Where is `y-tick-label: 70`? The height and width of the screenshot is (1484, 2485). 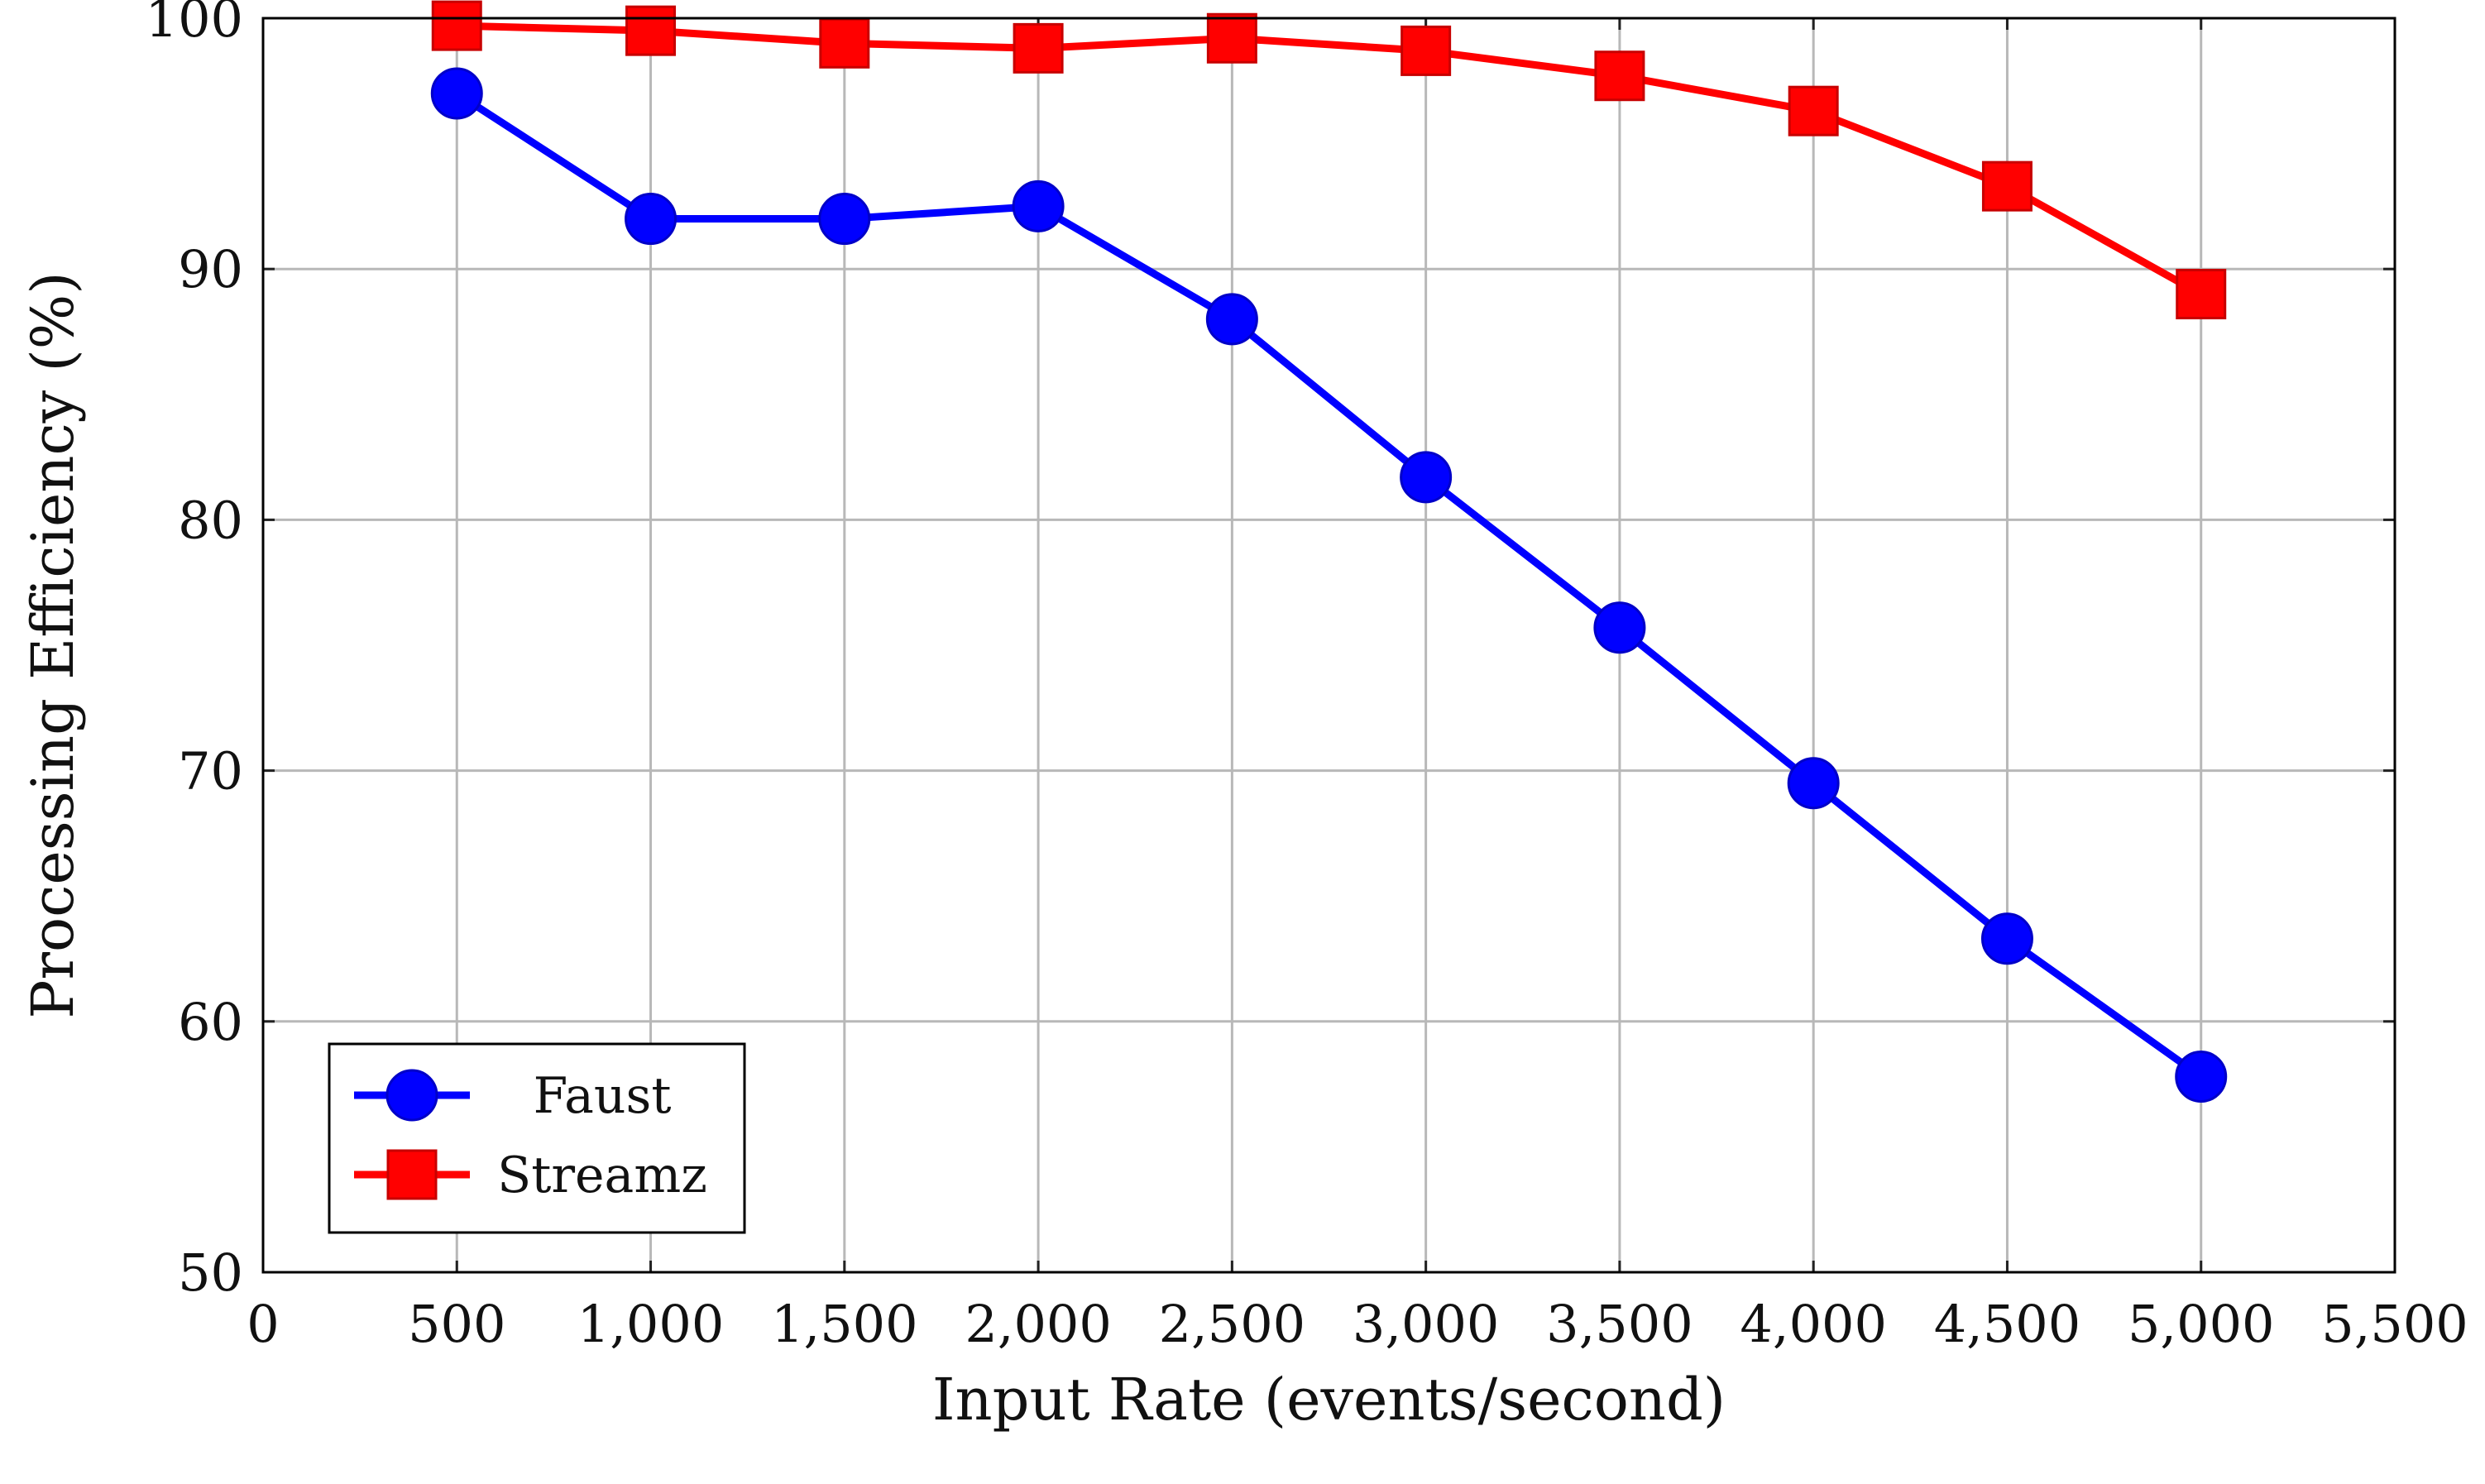 y-tick-label: 70 is located at coordinates (211, 771).